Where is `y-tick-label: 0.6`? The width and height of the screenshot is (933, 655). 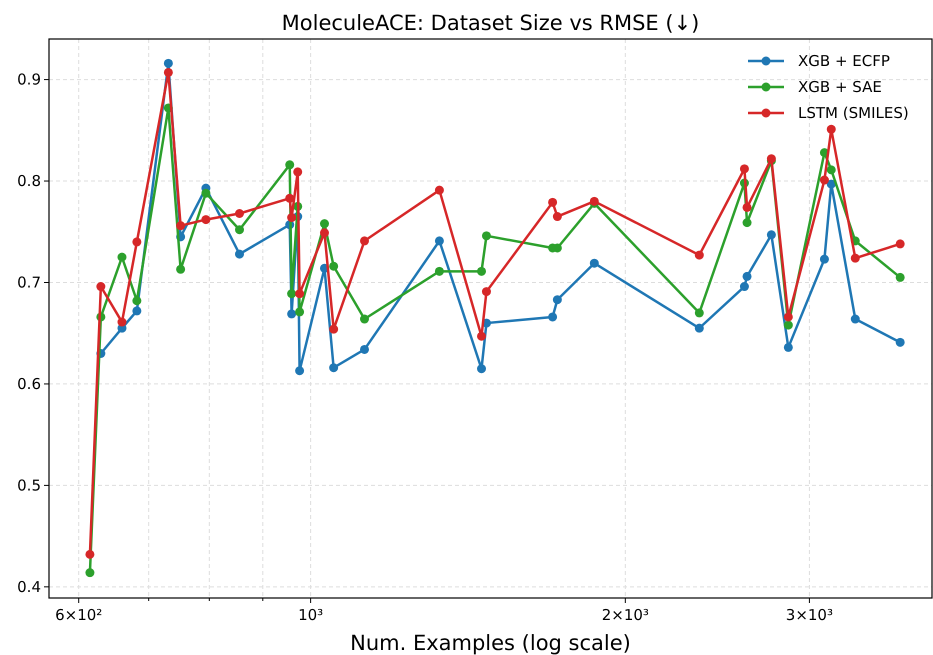
y-tick-label: 0.6 is located at coordinates (29, 383).